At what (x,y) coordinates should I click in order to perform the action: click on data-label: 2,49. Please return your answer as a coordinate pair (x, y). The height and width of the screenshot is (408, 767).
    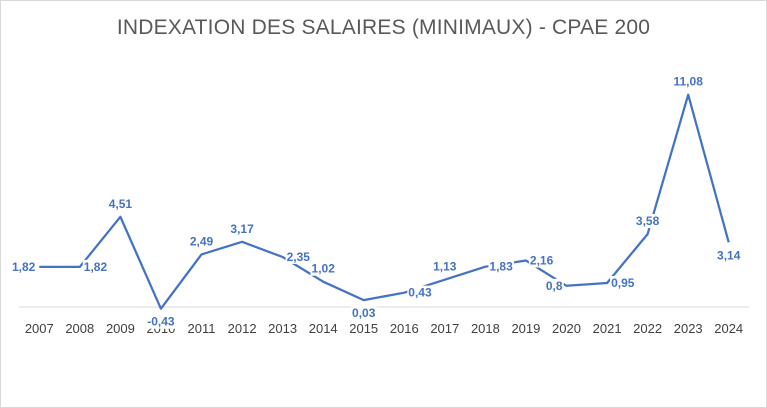
    Looking at the image, I should click on (202, 241).